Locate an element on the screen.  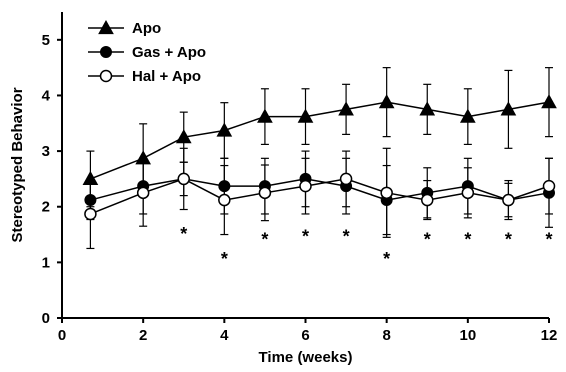
x-tick-label: 6 is located at coordinates (305, 335).